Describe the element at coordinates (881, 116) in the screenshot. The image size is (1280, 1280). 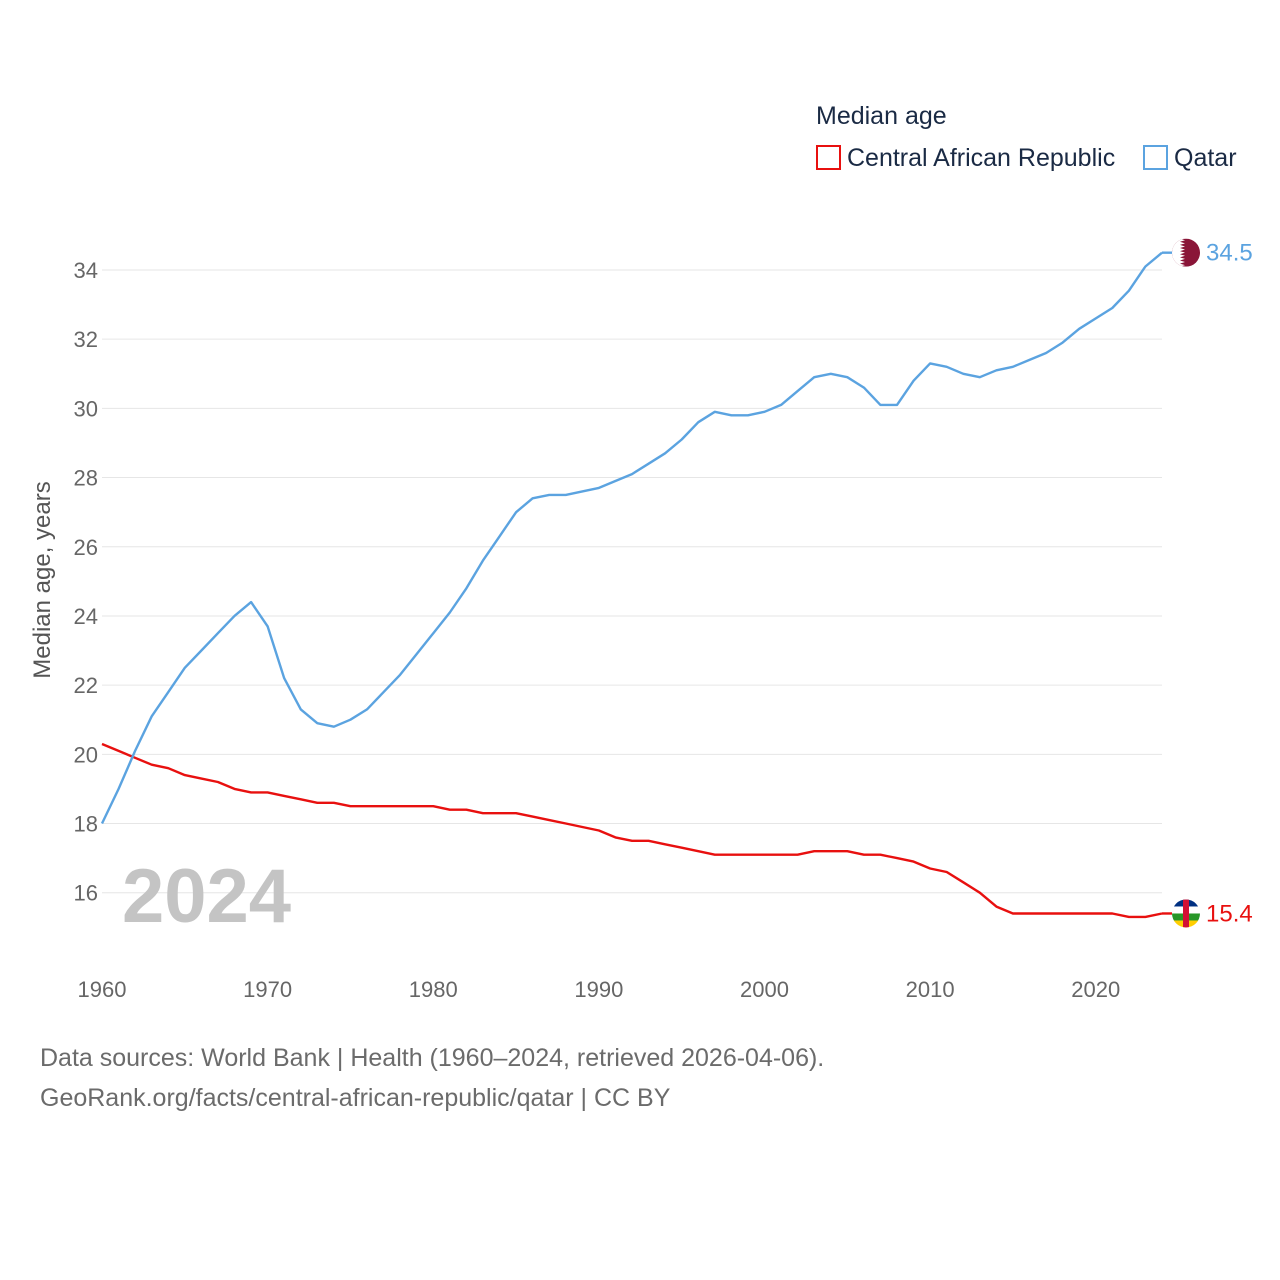
I see `legend-title: Median age` at that location.